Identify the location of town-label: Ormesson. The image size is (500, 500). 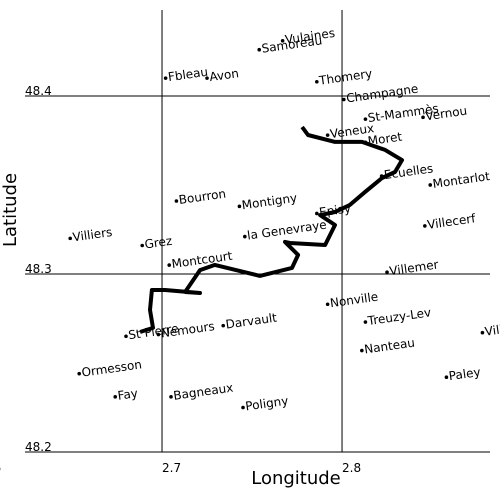
(112, 368).